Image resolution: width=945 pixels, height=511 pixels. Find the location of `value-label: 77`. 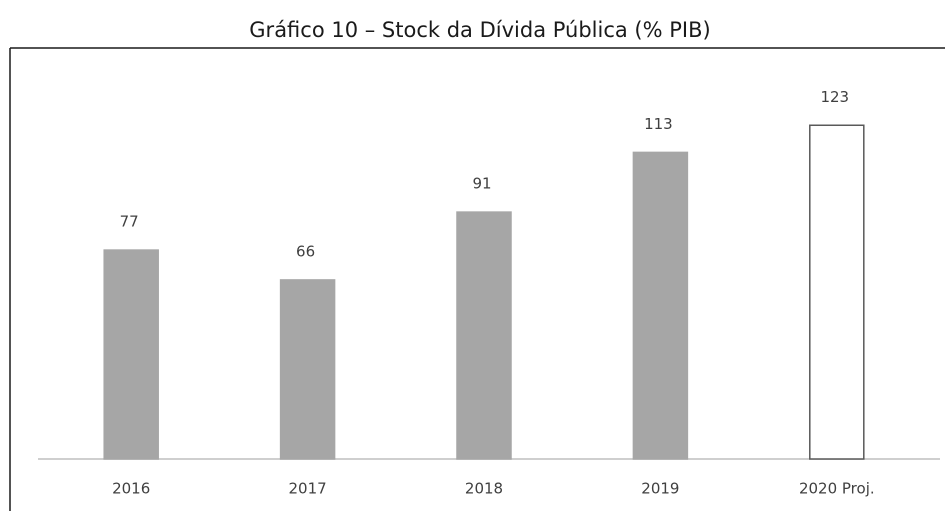

value-label: 77 is located at coordinates (129, 222).